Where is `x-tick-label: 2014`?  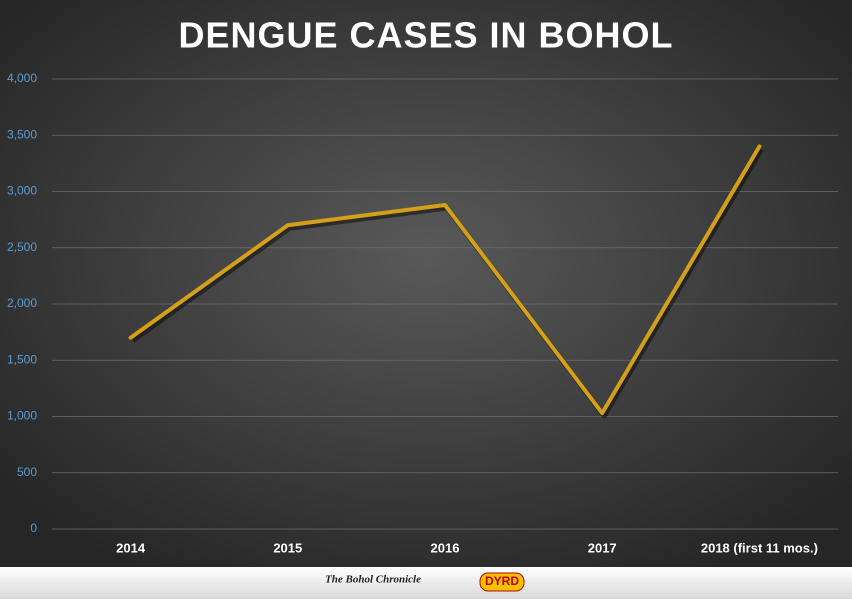 x-tick-label: 2014 is located at coordinates (131, 547).